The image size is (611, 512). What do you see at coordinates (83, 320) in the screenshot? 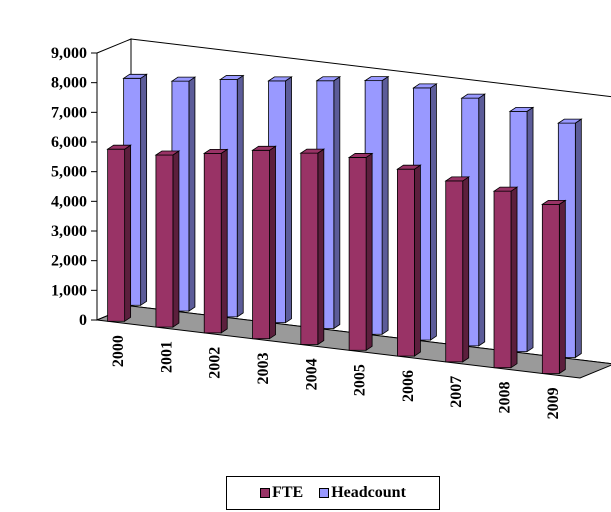
I see `y-tick-label: 0` at bounding box center [83, 320].